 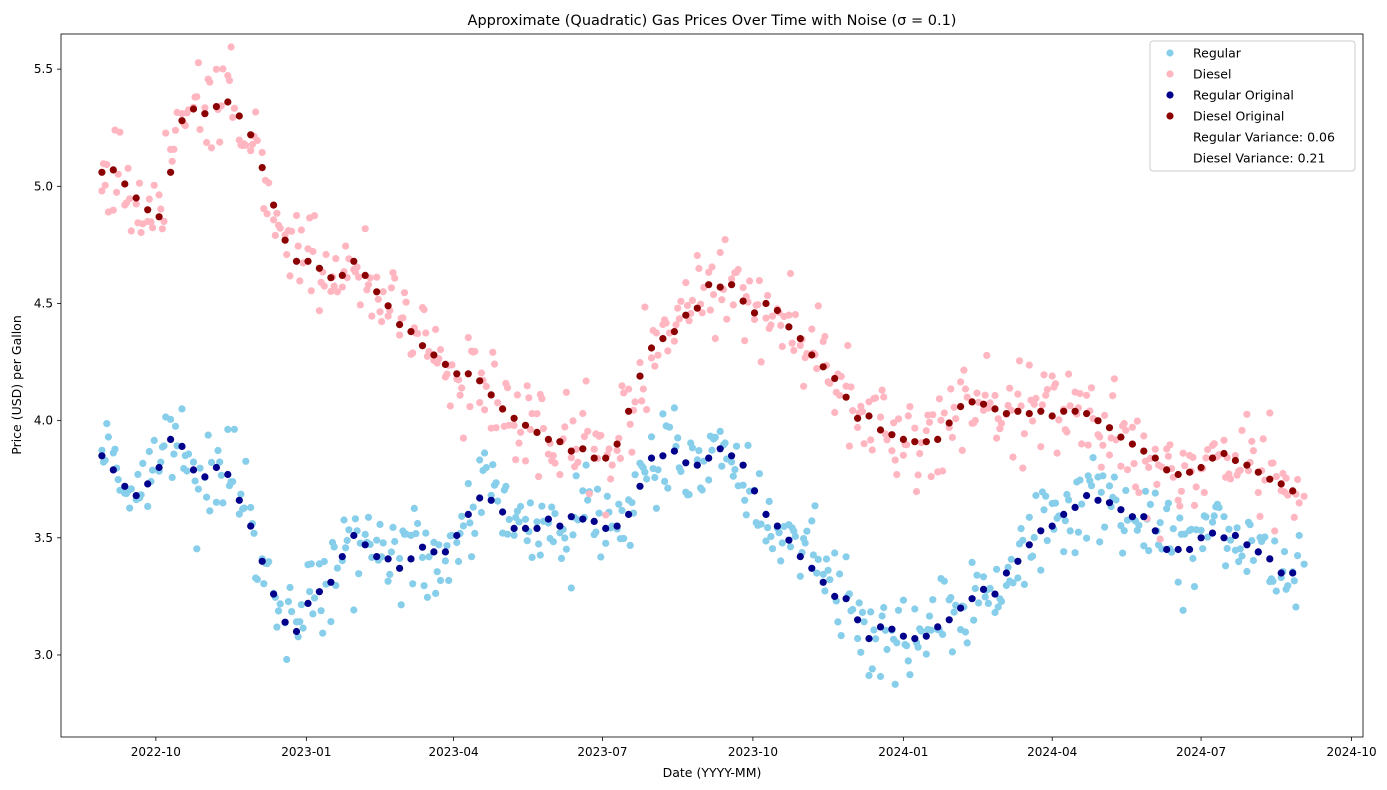 What do you see at coordinates (1351, 752) in the screenshot?
I see `x-tick-label: 2024-10` at bounding box center [1351, 752].